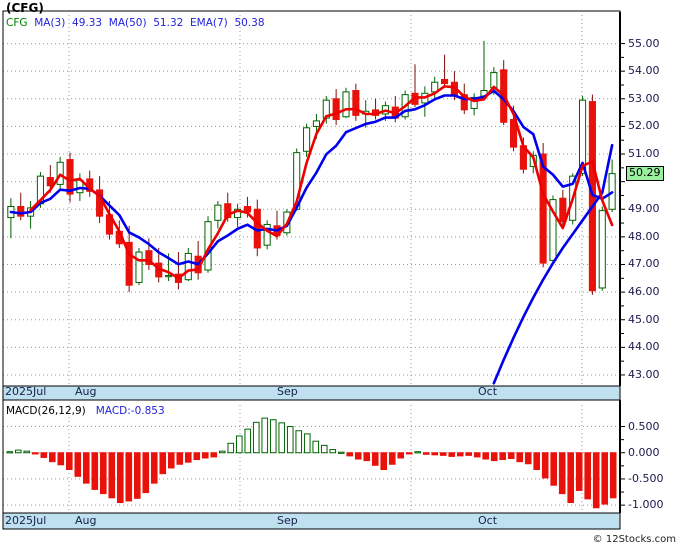  What do you see at coordinates (209, 23) in the screenshot?
I see `legend-ema7-label: EMA(7)` at bounding box center [209, 23].